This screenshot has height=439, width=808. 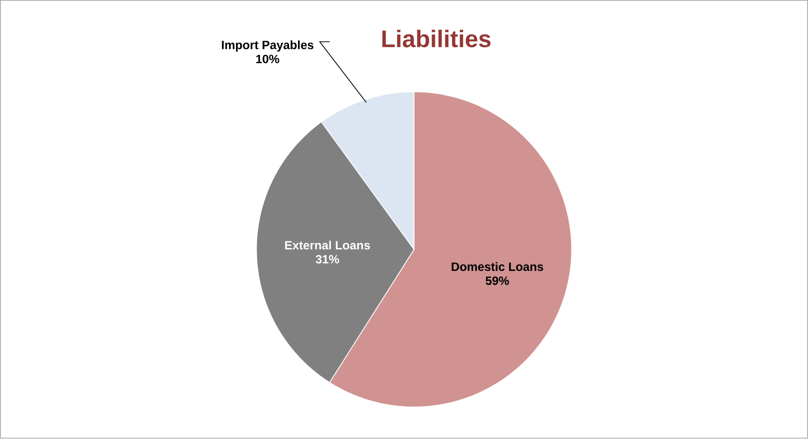 What do you see at coordinates (327, 245) in the screenshot?
I see `slice-label: External Loans` at bounding box center [327, 245].